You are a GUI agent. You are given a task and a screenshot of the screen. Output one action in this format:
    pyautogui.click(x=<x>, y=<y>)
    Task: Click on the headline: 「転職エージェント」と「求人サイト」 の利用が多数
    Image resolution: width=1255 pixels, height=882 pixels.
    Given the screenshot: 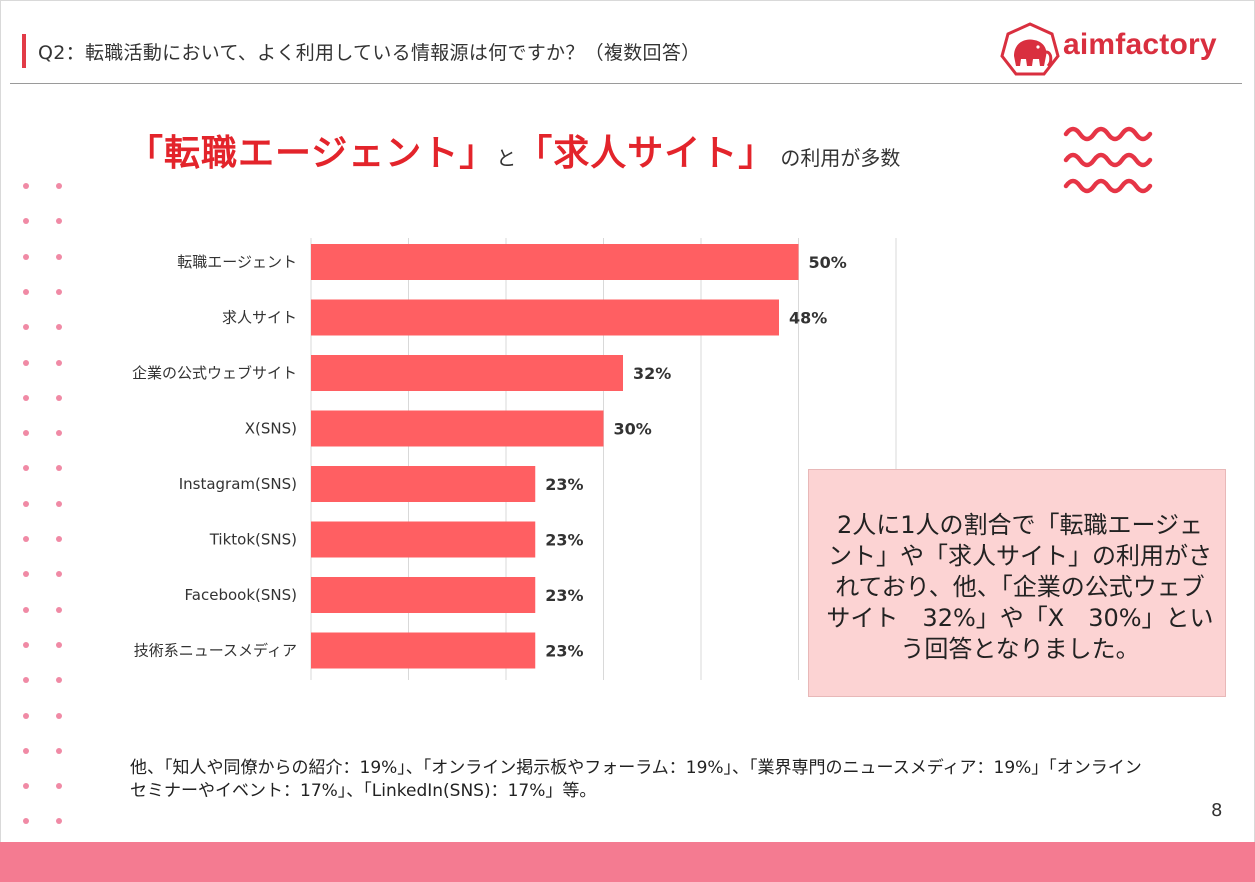 What is the action you would take?
    pyautogui.click(x=513, y=150)
    